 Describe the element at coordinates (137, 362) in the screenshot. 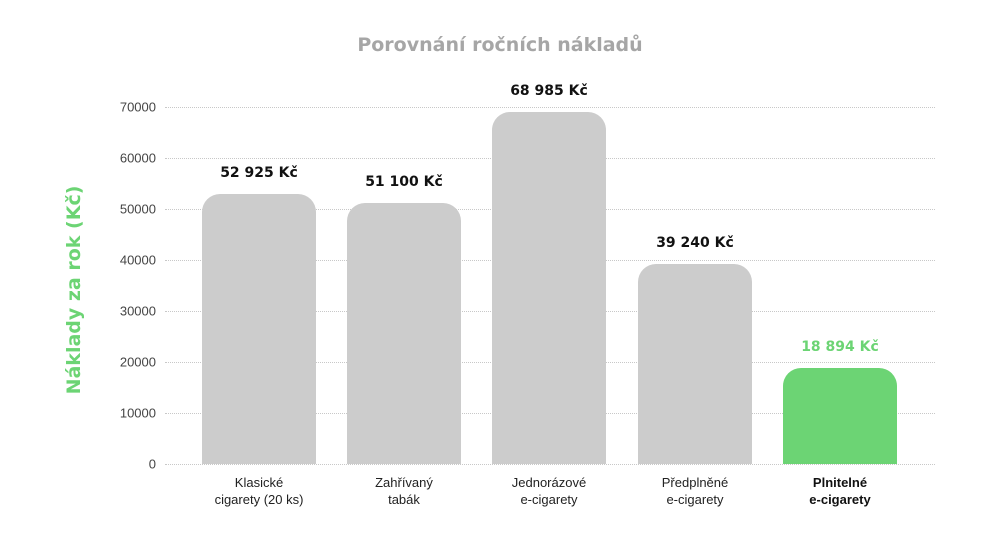

I see `y-tick-label: 20000` at that location.